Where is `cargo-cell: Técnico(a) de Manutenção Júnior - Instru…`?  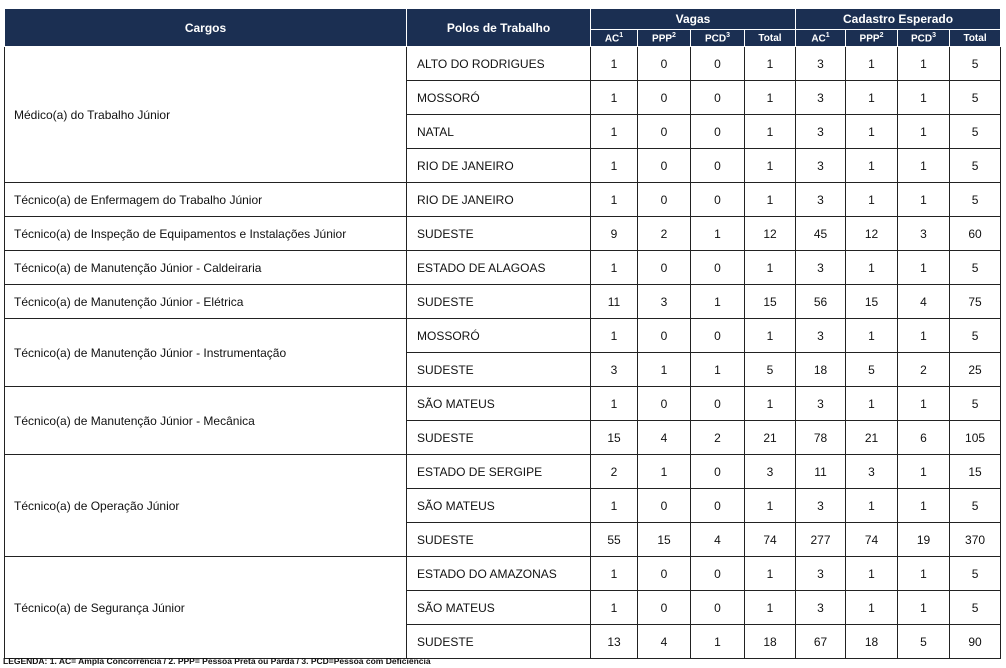 cargo-cell: Técnico(a) de Manutenção Júnior - Instru… is located at coordinates (205, 352).